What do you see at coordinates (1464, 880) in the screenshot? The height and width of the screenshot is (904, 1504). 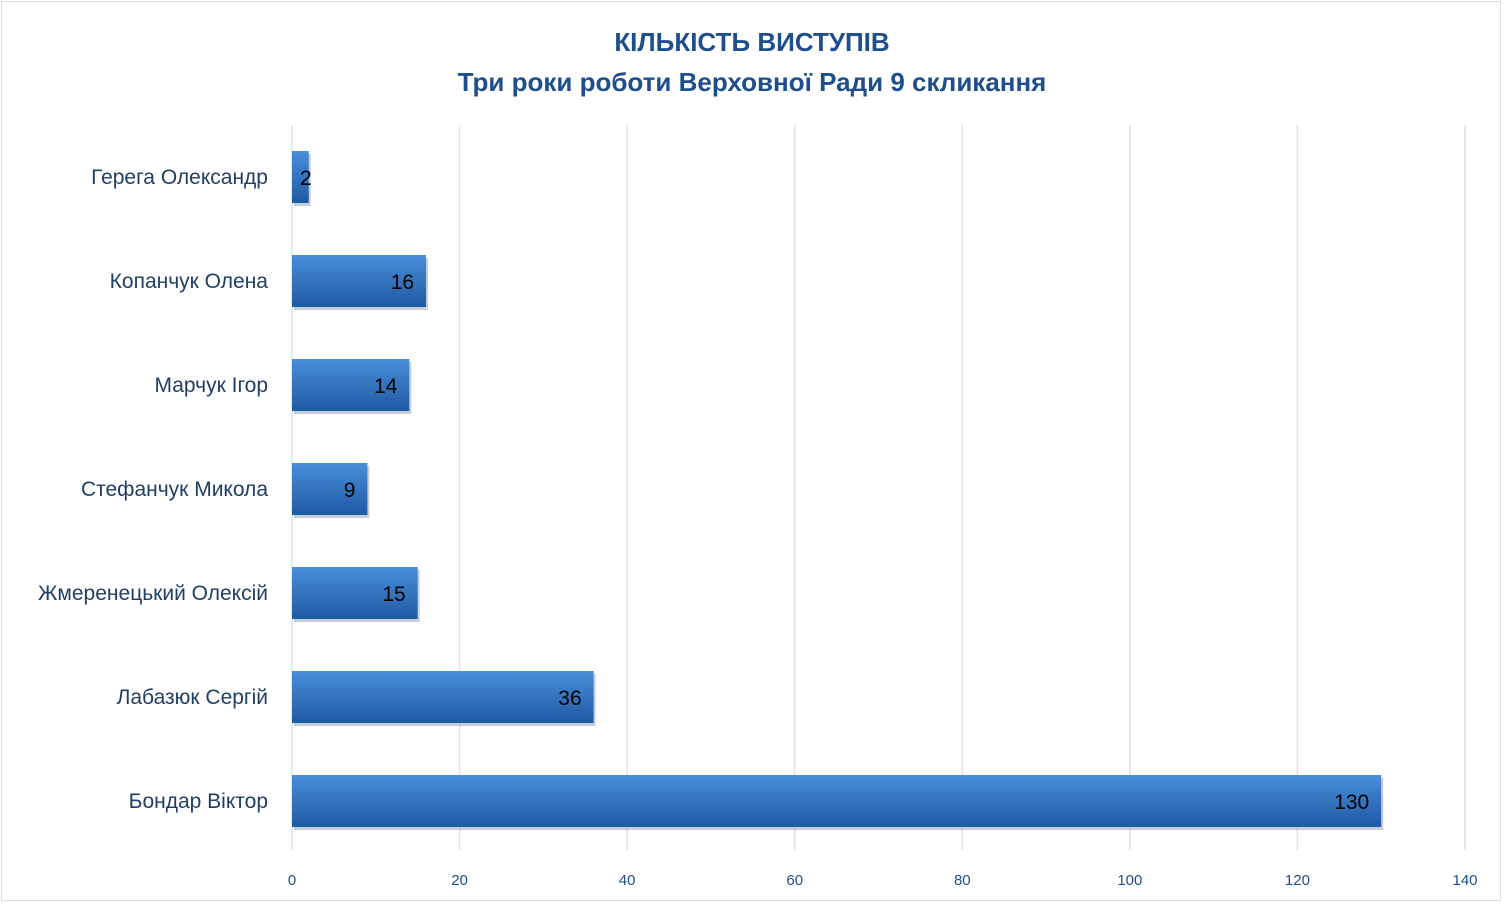 I see `x-tick-label: 140` at bounding box center [1464, 880].